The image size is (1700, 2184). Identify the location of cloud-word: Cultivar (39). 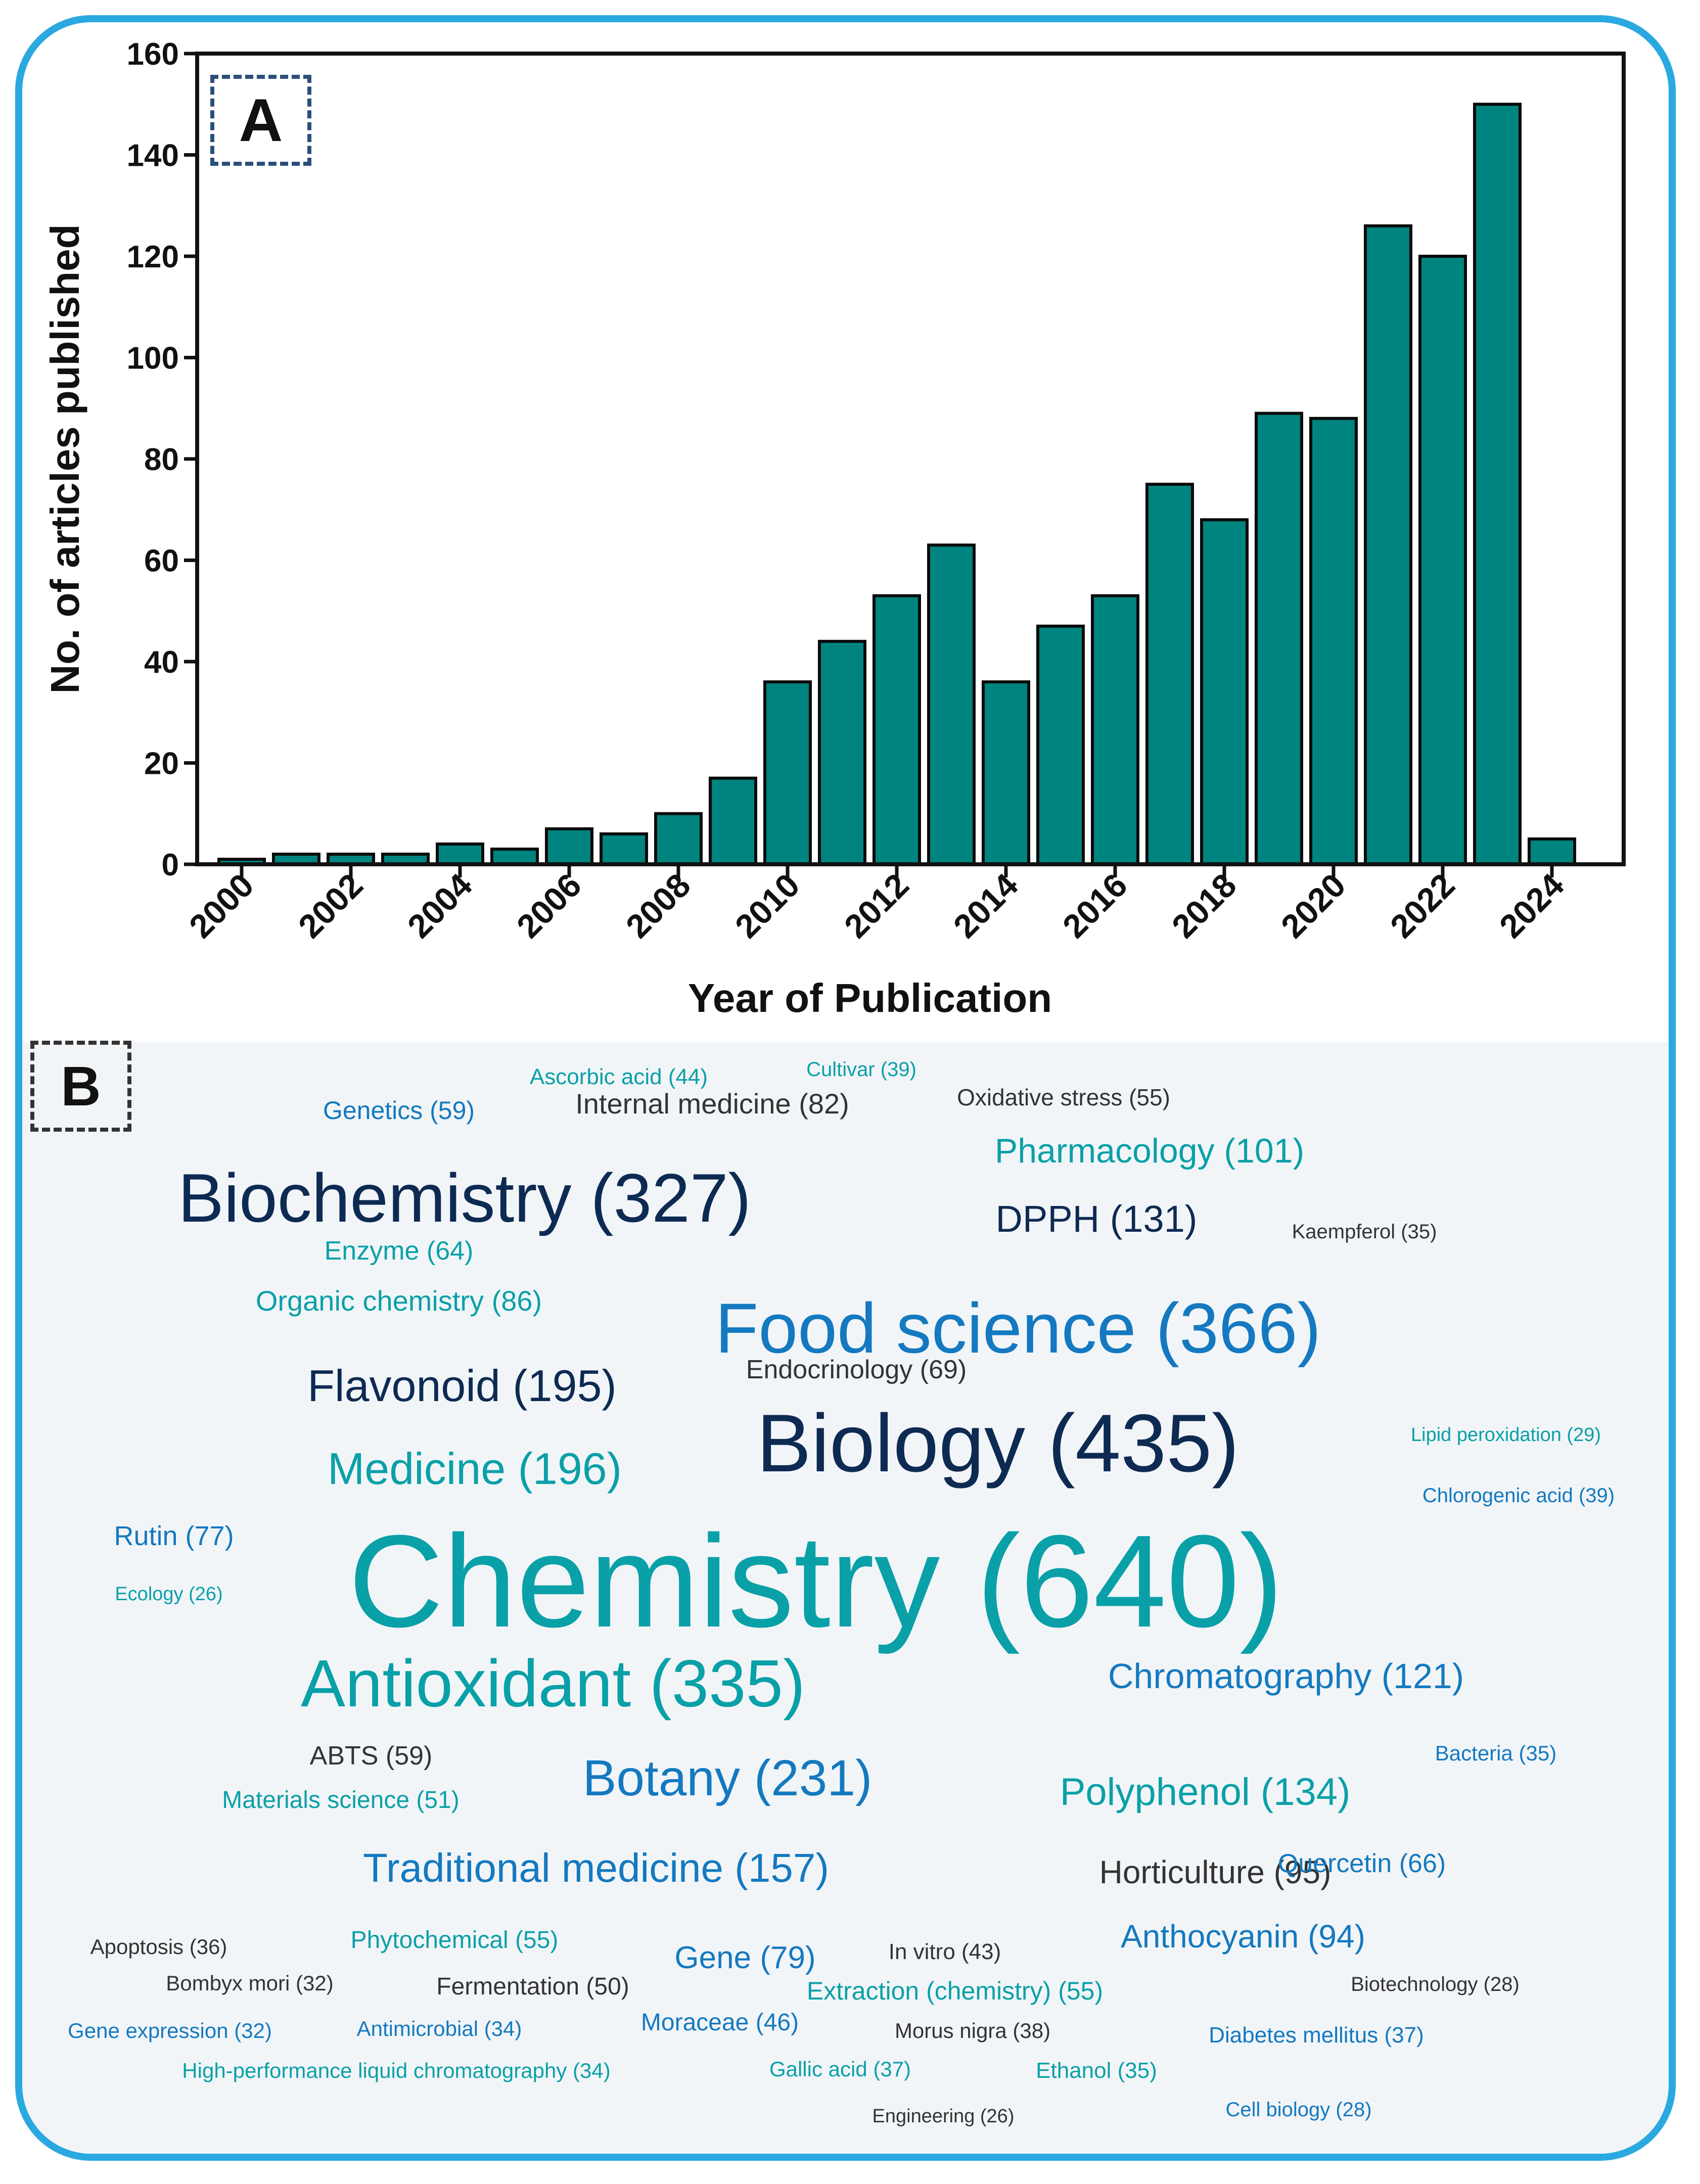
(861, 1070).